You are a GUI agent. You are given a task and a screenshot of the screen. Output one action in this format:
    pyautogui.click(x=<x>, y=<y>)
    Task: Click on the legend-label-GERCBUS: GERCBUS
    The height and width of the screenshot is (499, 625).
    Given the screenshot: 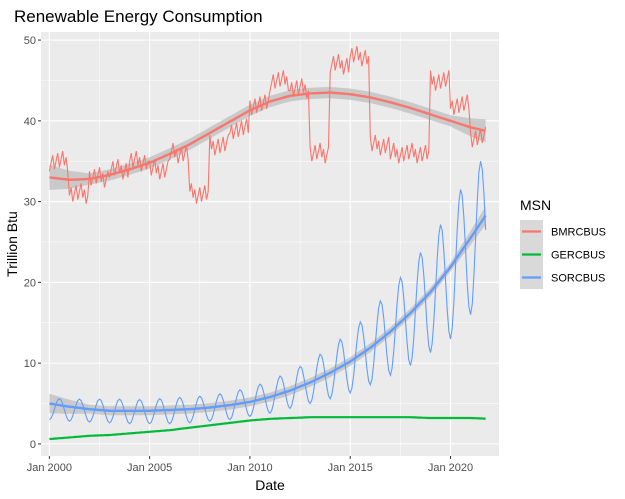 What is the action you would take?
    pyautogui.click(x=578, y=256)
    